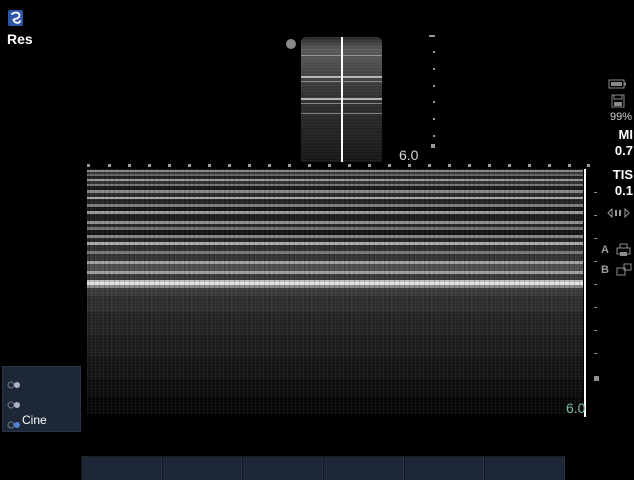 The height and width of the screenshot is (480, 634). What do you see at coordinates (15, 18) in the screenshot?
I see `swirl-logo-icon` at bounding box center [15, 18].